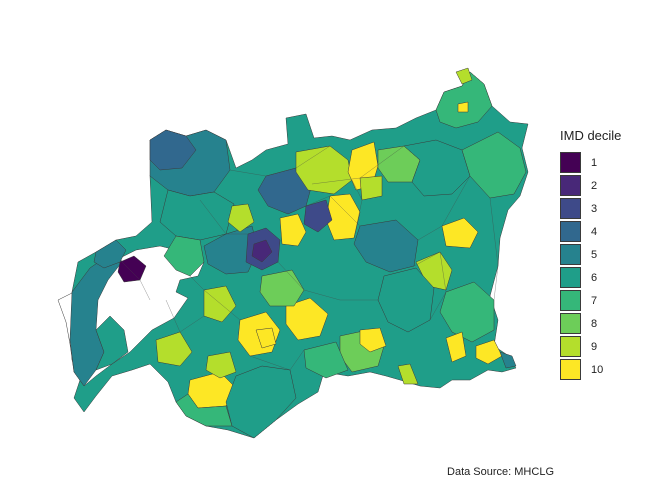  I want to click on region-north-top, so click(464, 100).